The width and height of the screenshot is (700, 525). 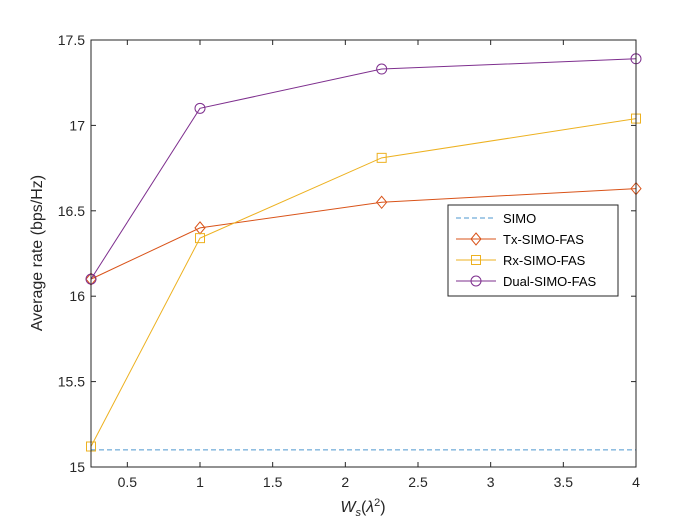 I want to click on y-tick-label: 16.5, so click(x=71, y=211).